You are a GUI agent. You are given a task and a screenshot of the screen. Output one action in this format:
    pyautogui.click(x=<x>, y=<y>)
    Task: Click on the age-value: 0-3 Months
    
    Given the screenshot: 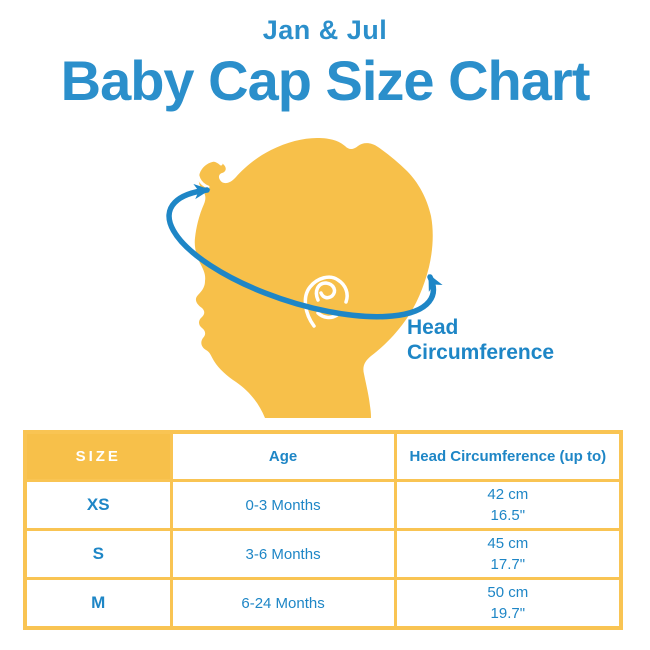 What is the action you would take?
    pyautogui.click(x=283, y=505)
    